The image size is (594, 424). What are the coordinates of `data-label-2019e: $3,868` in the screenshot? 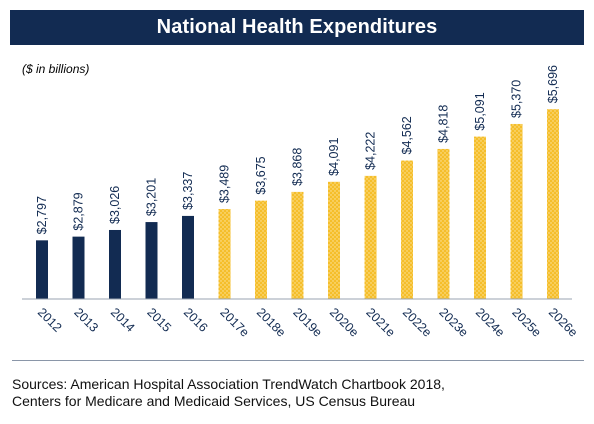 It's located at (298, 167).